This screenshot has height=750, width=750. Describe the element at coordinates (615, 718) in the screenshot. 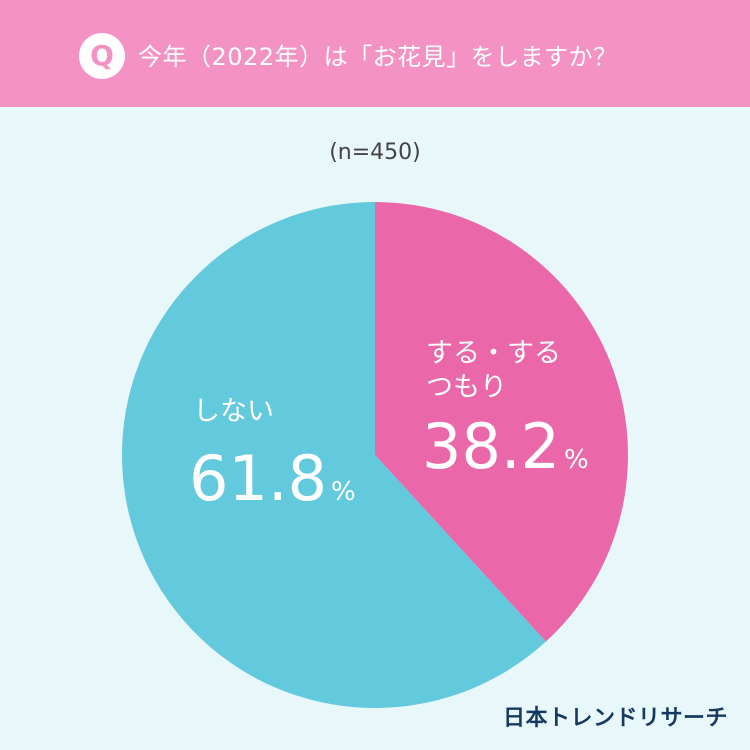

I see `brand-logo: 日本トレンドリサーチ` at that location.